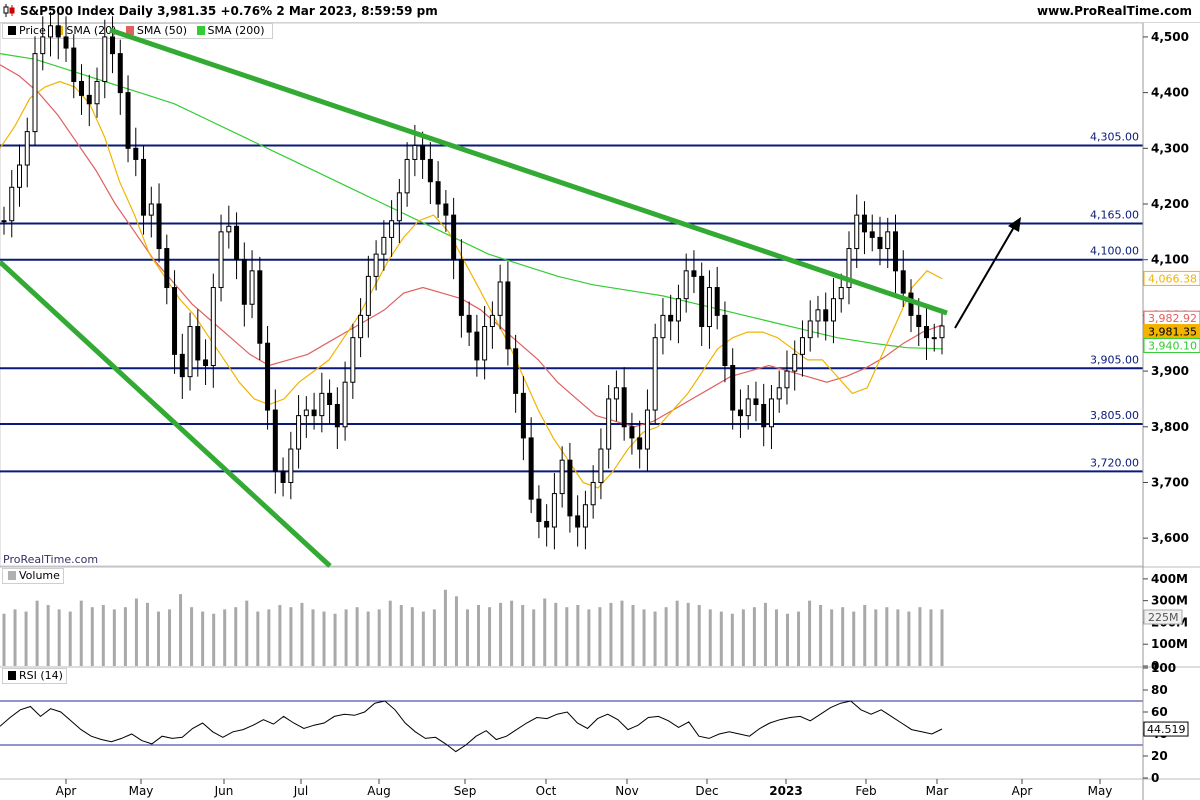  Describe the element at coordinates (26, 30) in the screenshot. I see `legend-price: Price` at that location.